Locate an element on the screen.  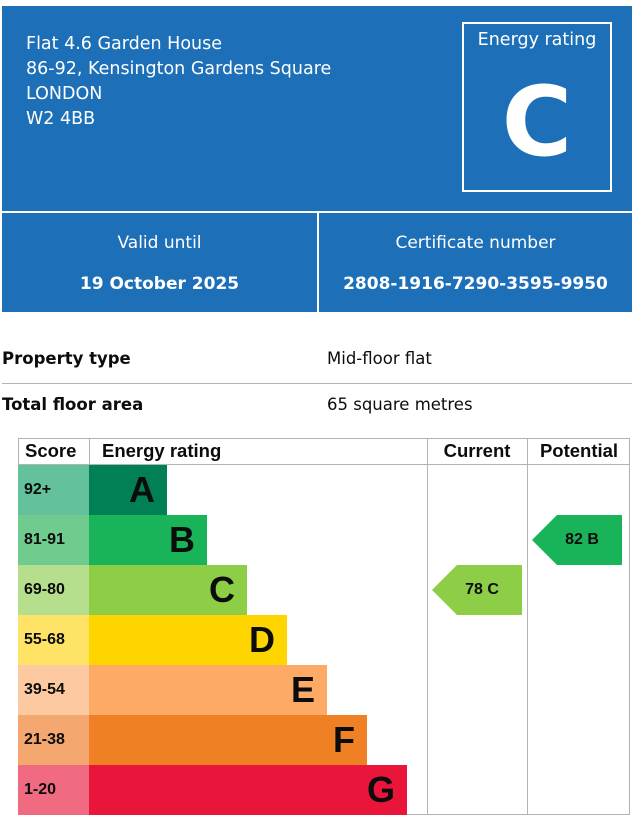
band-letter-c: C is located at coordinates (222, 589).